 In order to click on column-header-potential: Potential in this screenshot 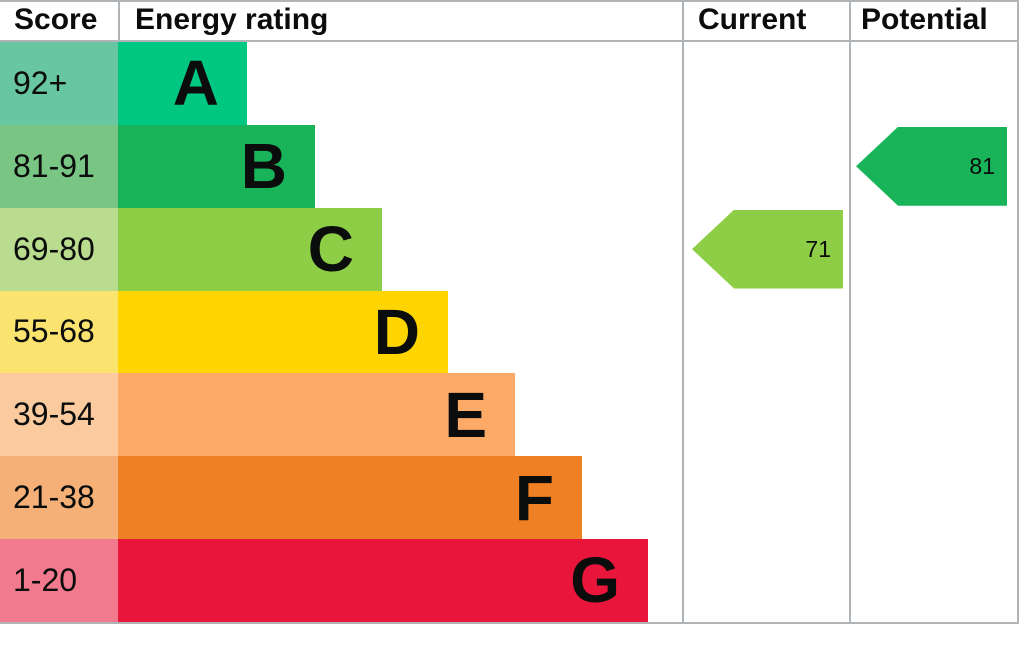, I will do `click(924, 19)`.